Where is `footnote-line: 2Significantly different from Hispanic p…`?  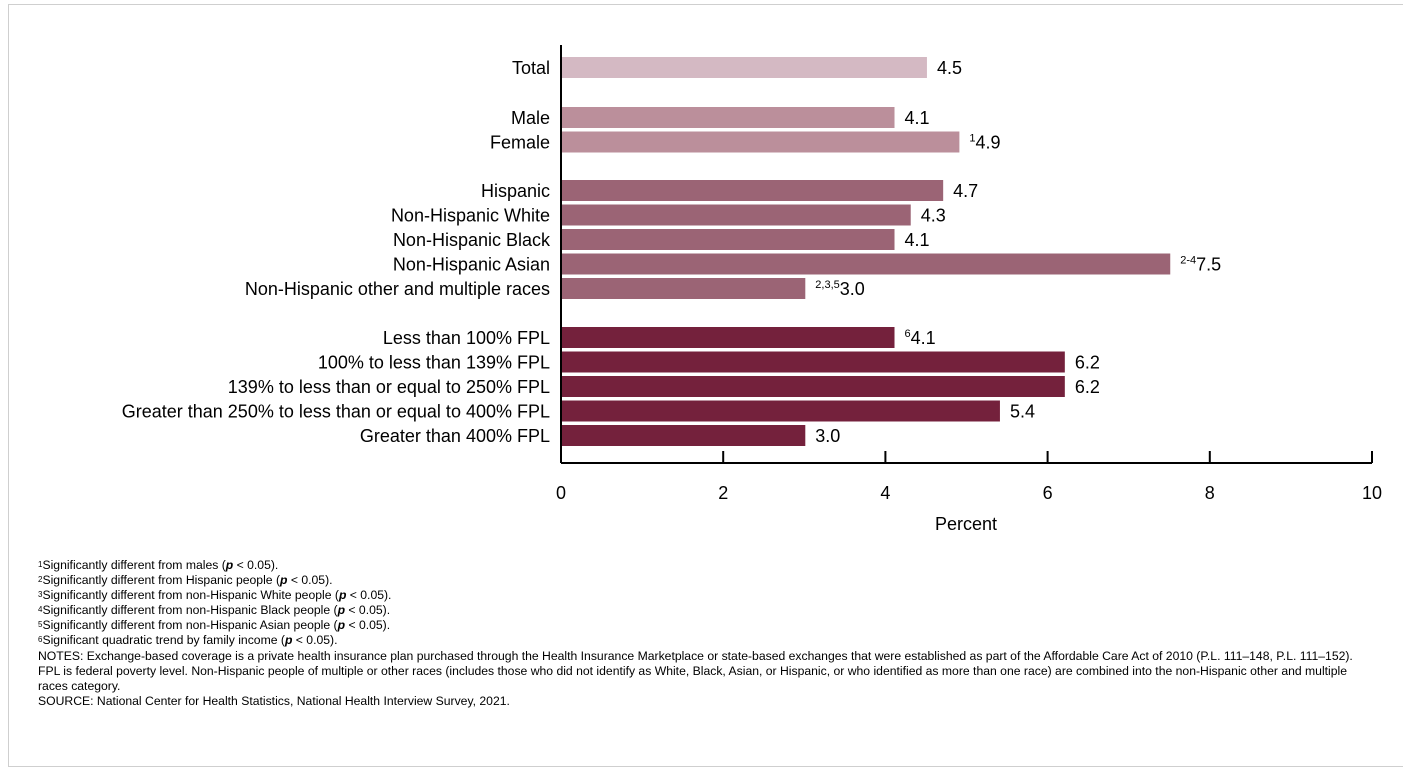 footnote-line: 2Significantly different from Hispanic p… is located at coordinates (185, 580).